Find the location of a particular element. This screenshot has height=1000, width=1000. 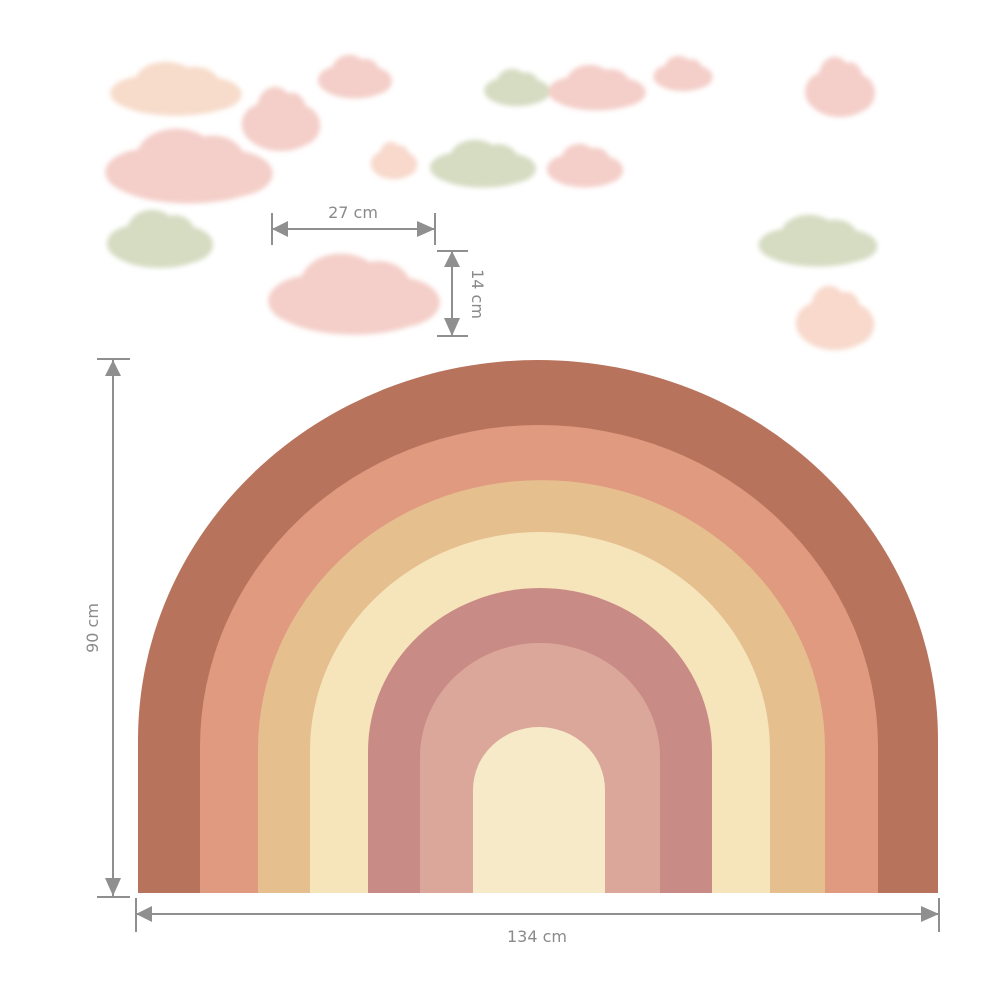

cloud-width-label: 27 cm is located at coordinates (353, 212).